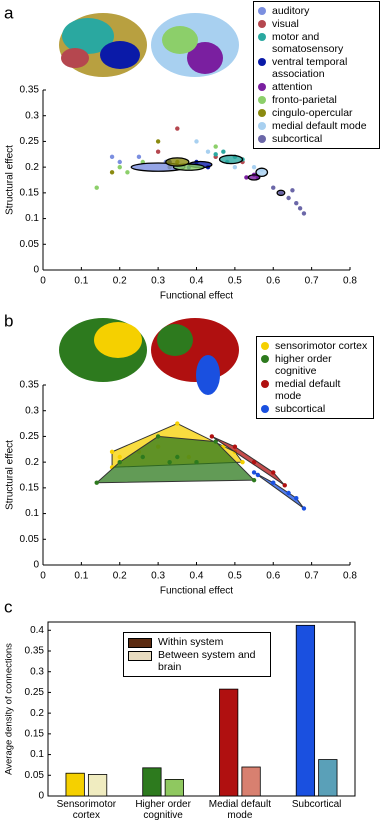 The image size is (382, 830). Describe the element at coordinates (315, 365) in the screenshot. I see `legend-item: higher order cognitive` at that location.